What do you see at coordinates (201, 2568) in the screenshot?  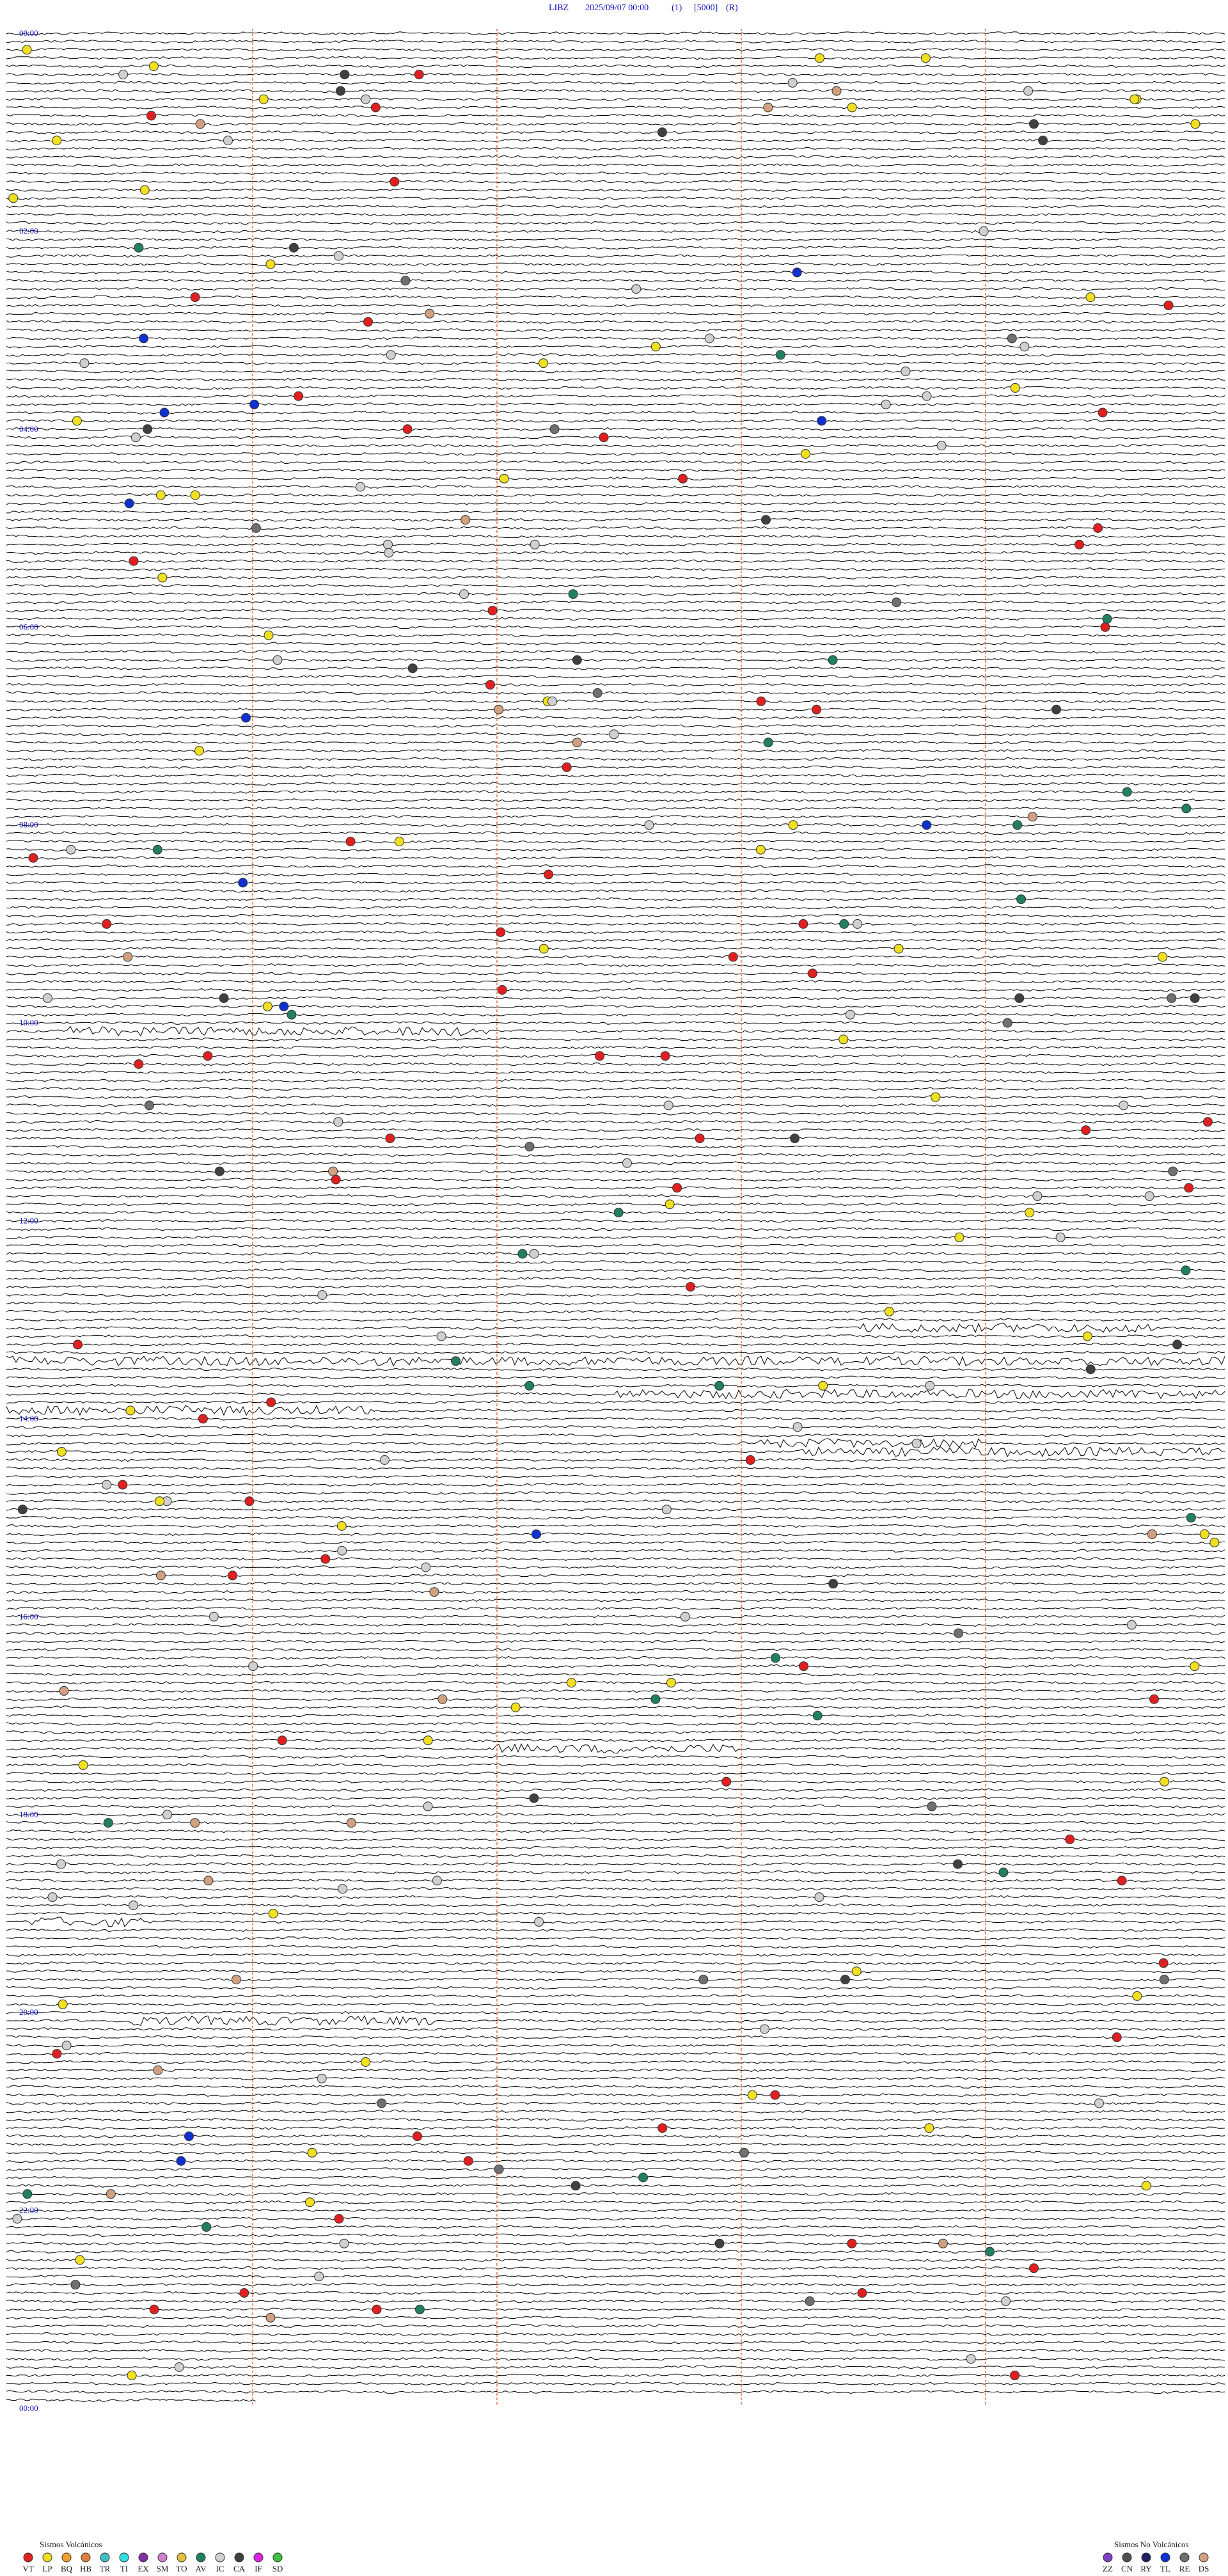 I see `legend-code: AV` at bounding box center [201, 2568].